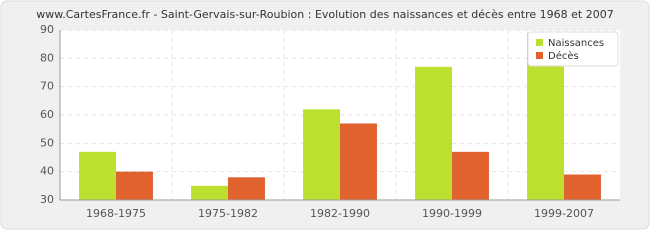  What do you see at coordinates (563, 56) in the screenshot?
I see `legend-label: Décès` at bounding box center [563, 56].